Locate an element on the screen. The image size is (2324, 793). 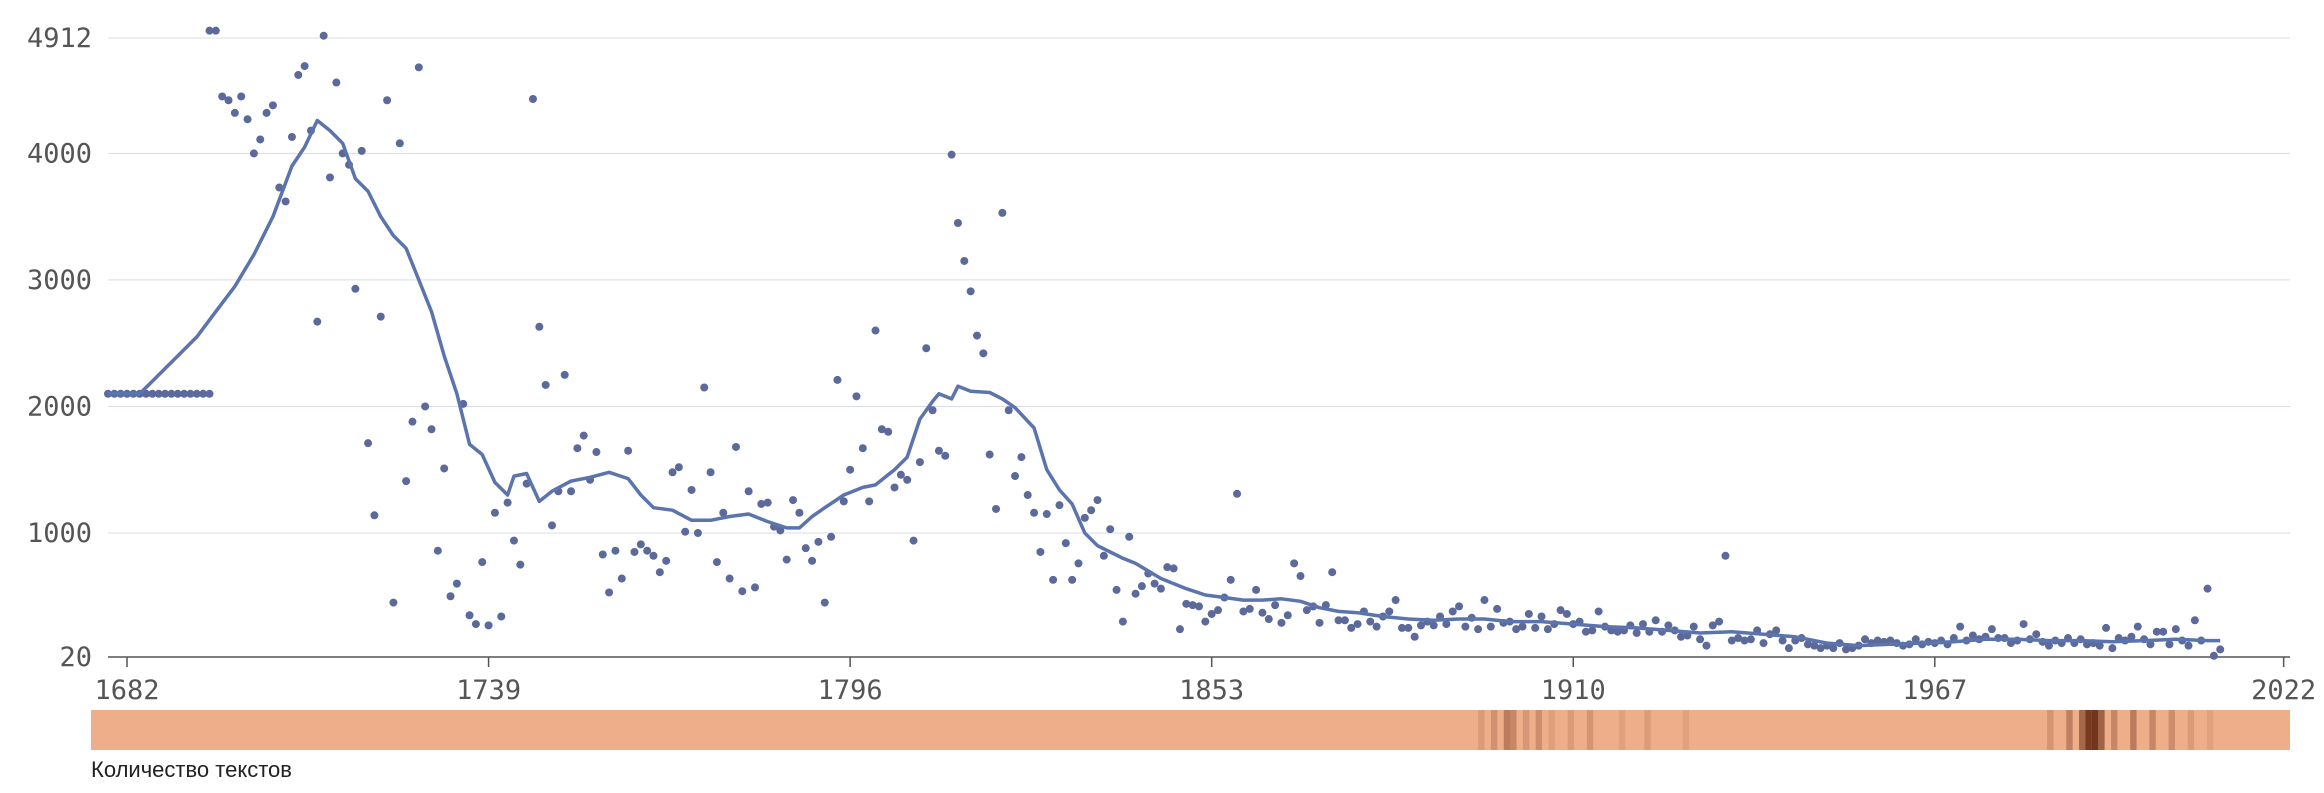
x-tick-label: 1967 is located at coordinates (1934, 690).